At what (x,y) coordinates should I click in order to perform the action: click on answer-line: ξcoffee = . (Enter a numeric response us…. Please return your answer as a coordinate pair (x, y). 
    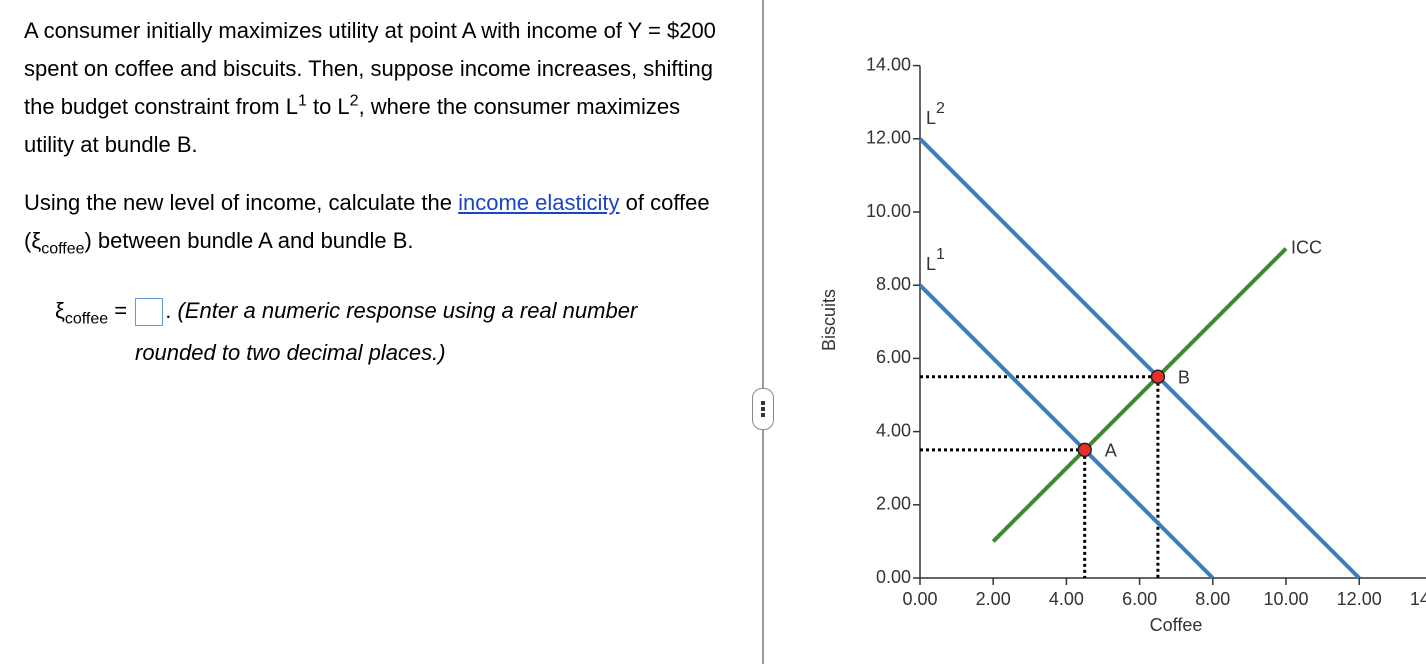
    Looking at the image, I should click on (374, 332).